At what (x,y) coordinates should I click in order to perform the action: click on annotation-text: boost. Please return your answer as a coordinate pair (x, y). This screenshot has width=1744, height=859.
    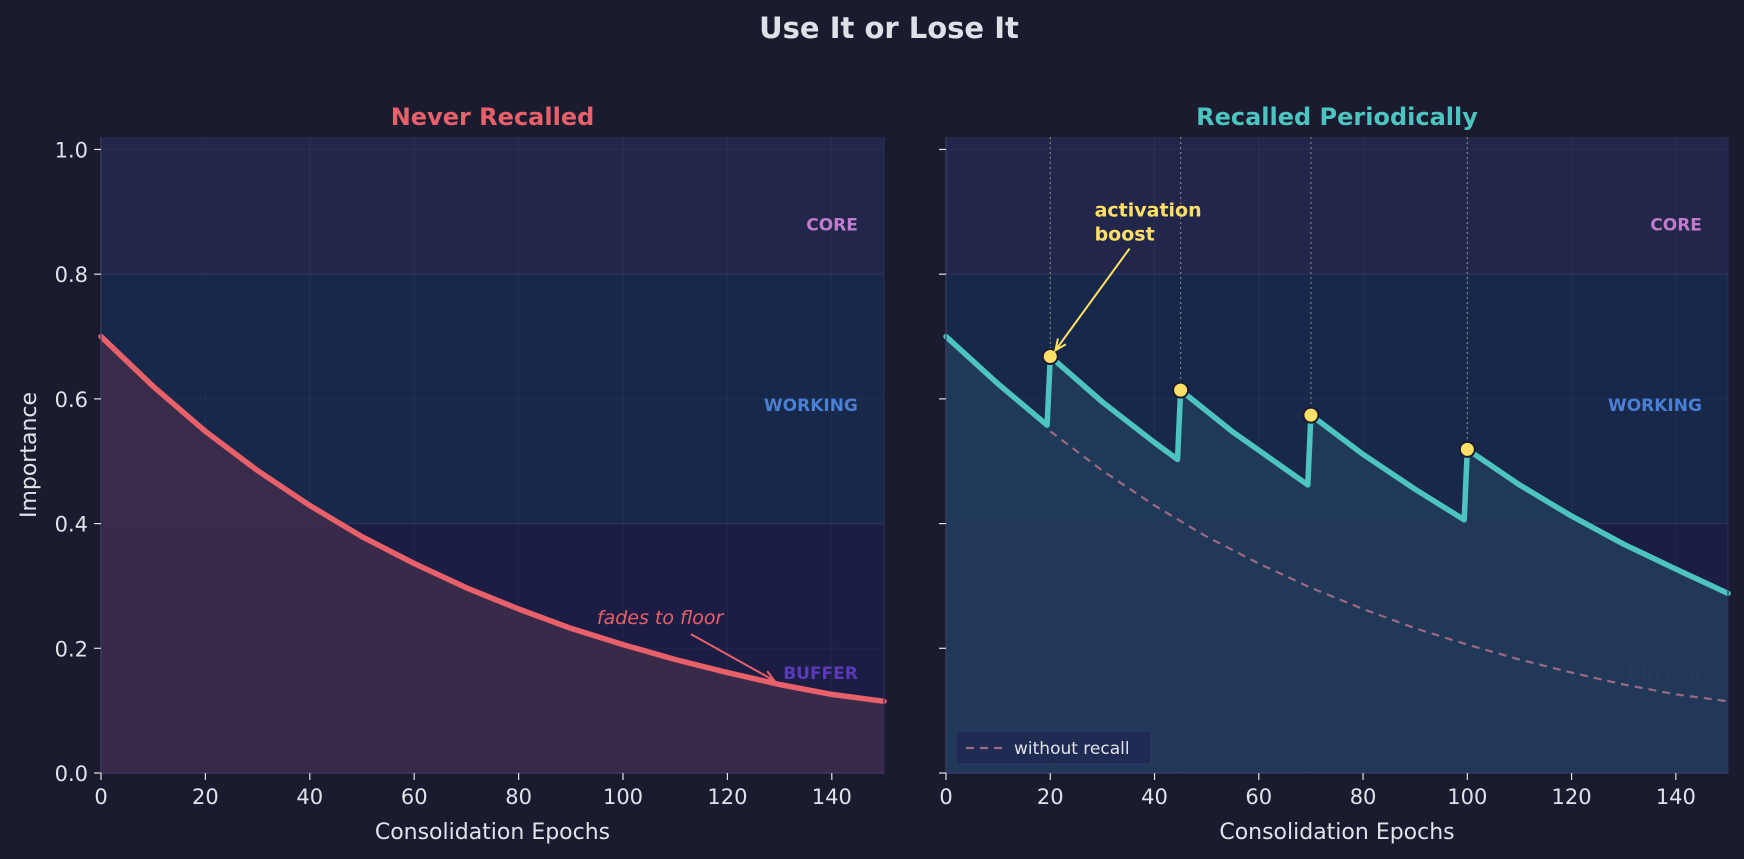
    Looking at the image, I should click on (1125, 235).